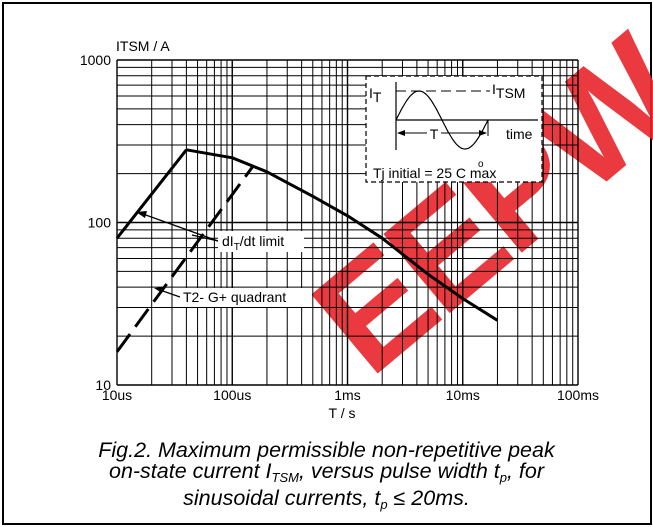  I want to click on x-tick-label: 100us, so click(232, 395).